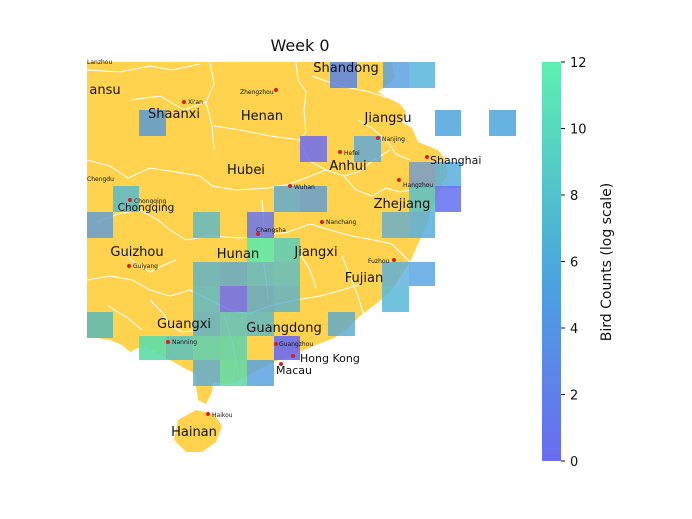 The image size is (692, 519). Describe the element at coordinates (100, 179) in the screenshot. I see `city-label-chengdu: Chengdu` at that location.